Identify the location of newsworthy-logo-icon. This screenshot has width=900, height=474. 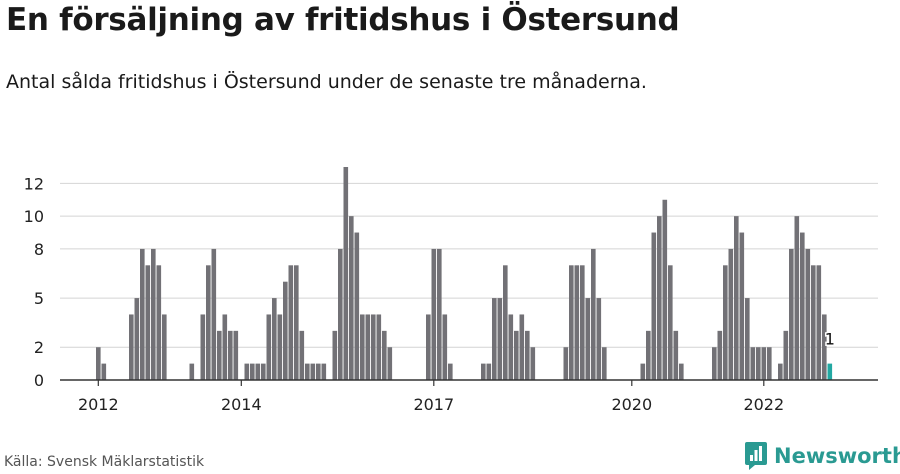
(756, 456).